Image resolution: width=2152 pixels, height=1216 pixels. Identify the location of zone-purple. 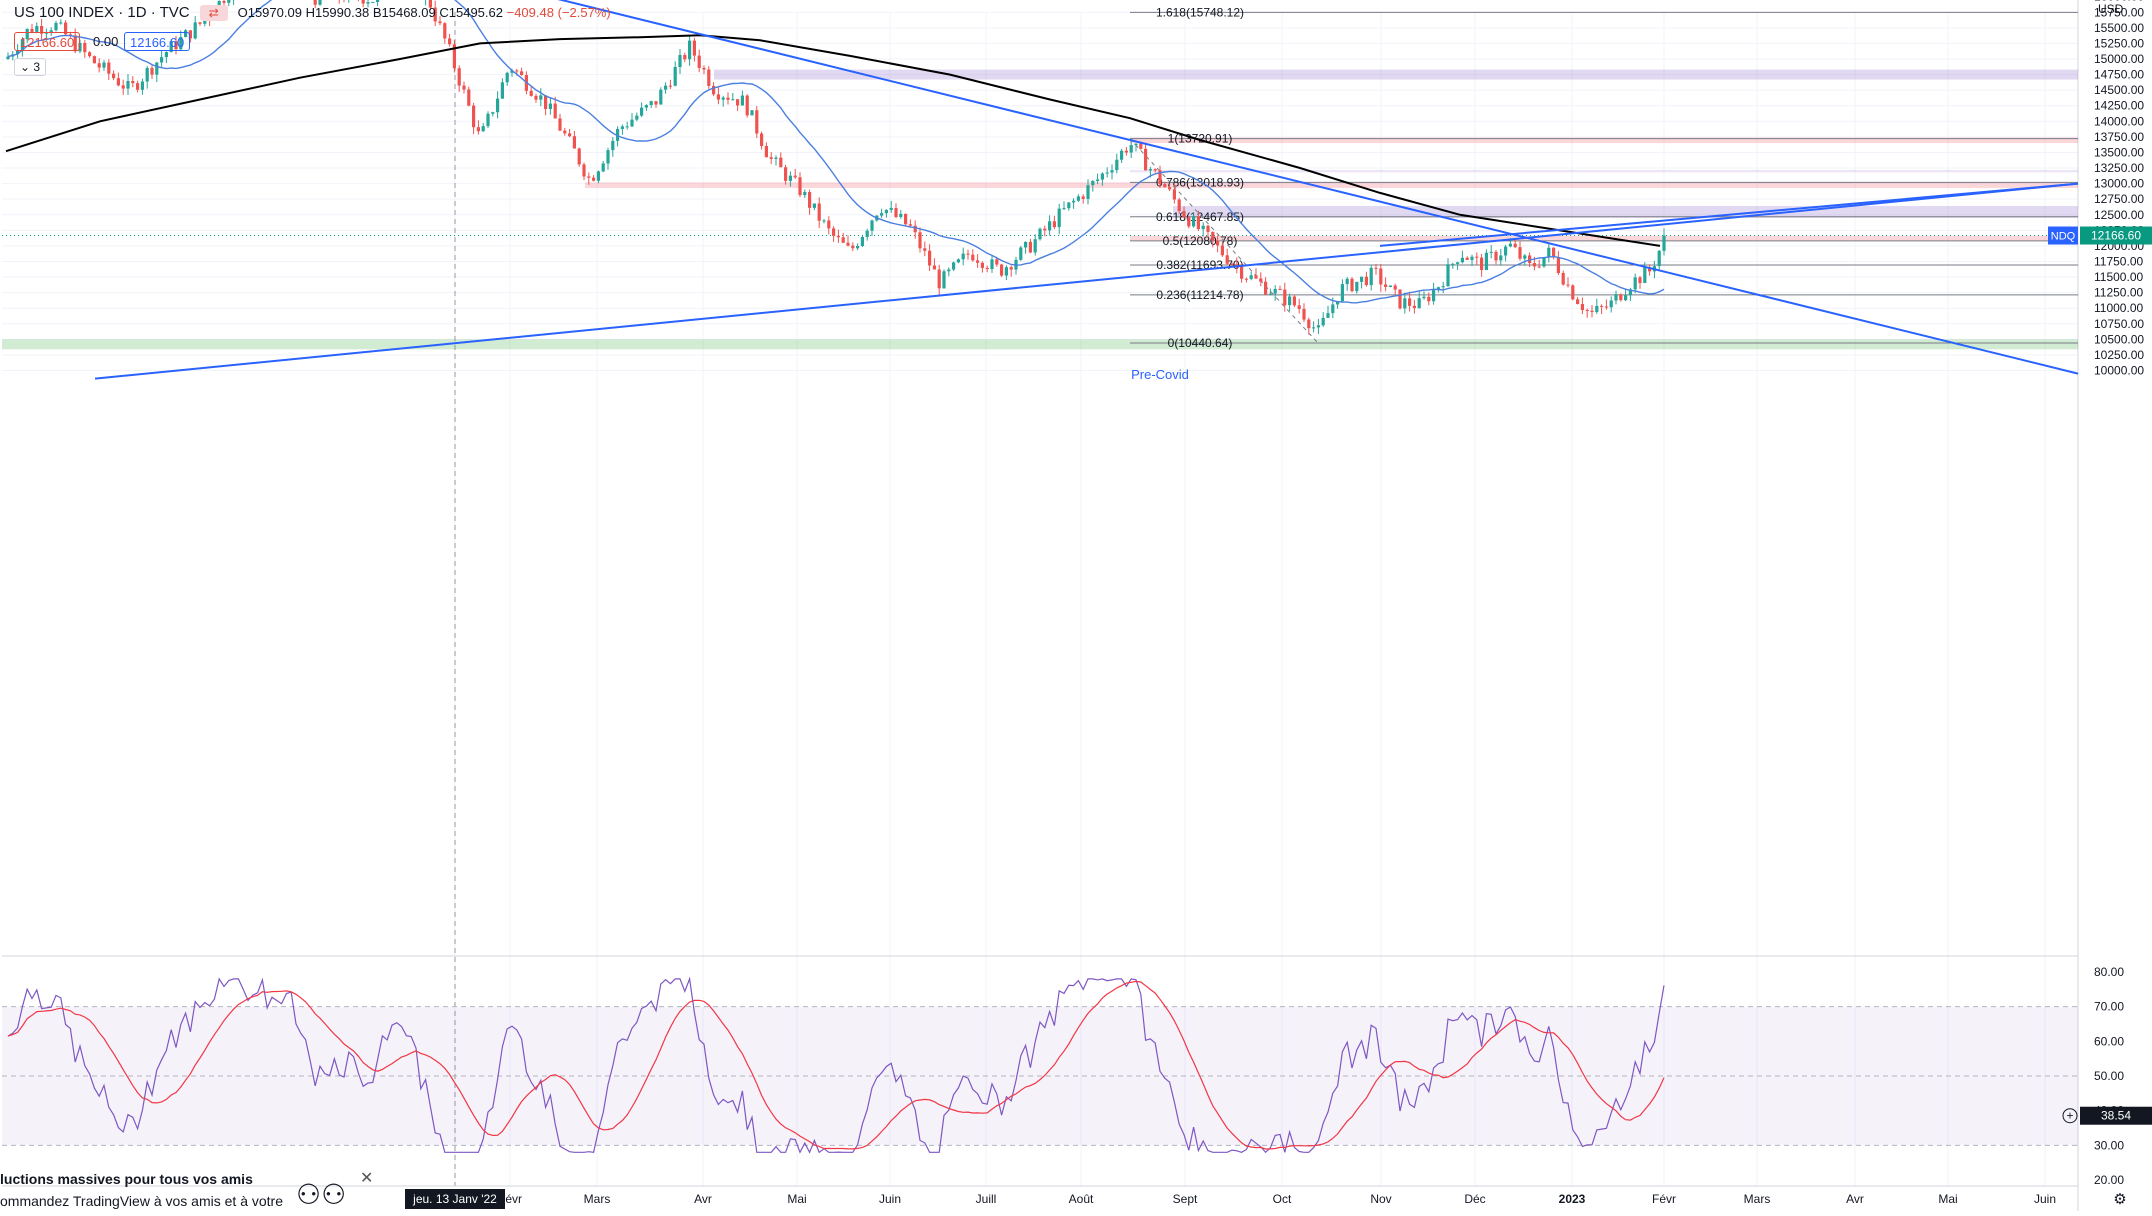
(1625, 212).